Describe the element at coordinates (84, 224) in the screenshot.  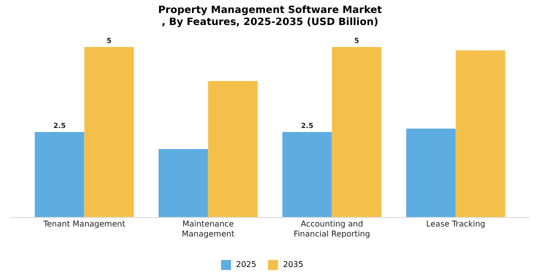
I see `x-tick-label: Tenant Management` at that location.